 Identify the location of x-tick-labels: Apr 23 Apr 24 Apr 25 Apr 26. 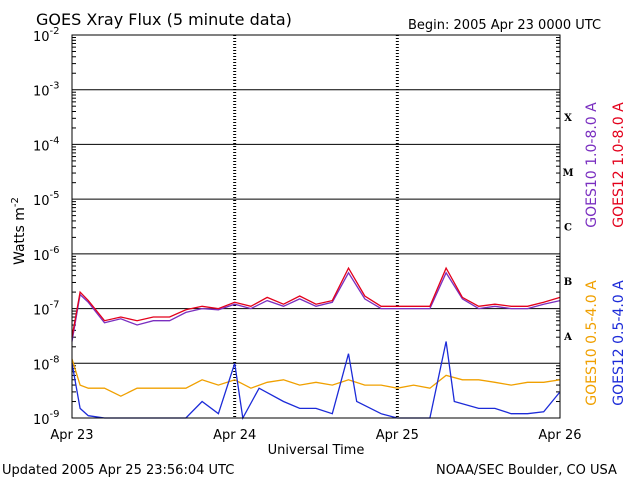
(315, 435).